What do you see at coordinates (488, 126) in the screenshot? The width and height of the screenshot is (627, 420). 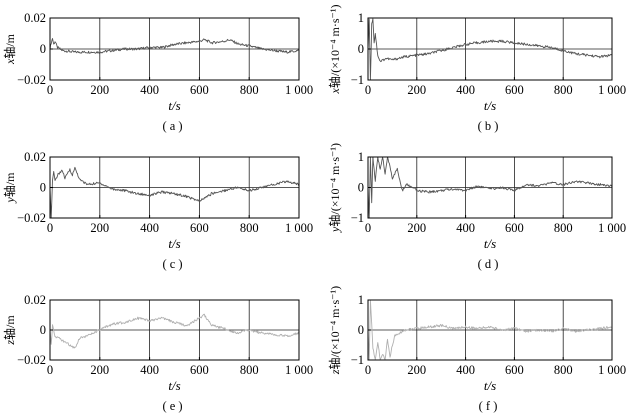 I see `panel-caption: ( b )` at bounding box center [488, 126].